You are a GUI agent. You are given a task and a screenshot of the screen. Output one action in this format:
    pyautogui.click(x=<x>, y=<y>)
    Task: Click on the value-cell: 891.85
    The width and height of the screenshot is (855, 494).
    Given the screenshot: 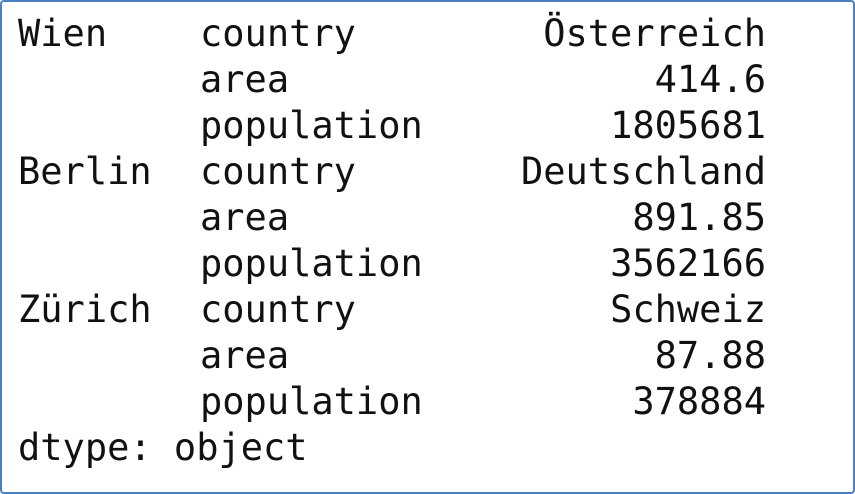 What is the action you would take?
    pyautogui.click(x=699, y=217)
    